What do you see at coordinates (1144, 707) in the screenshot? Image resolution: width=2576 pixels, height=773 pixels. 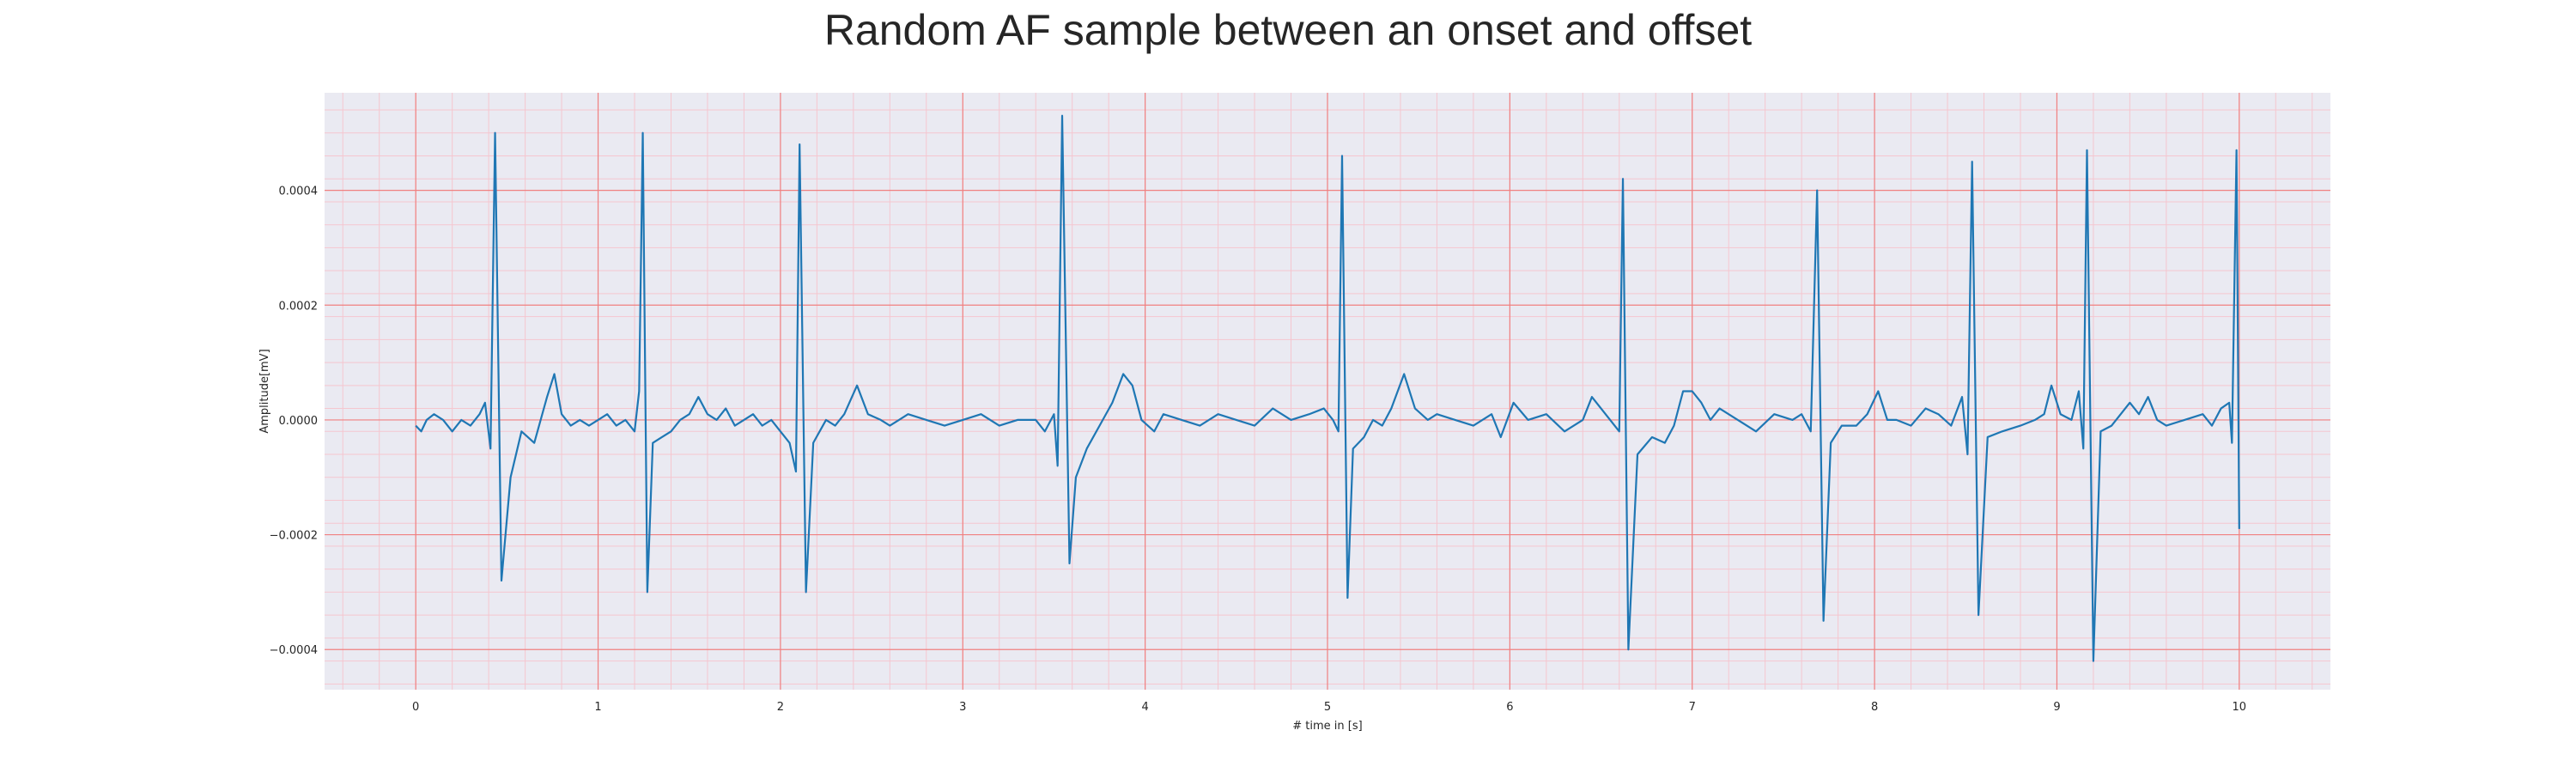 I see `x-tick-label: 4` at bounding box center [1144, 707].